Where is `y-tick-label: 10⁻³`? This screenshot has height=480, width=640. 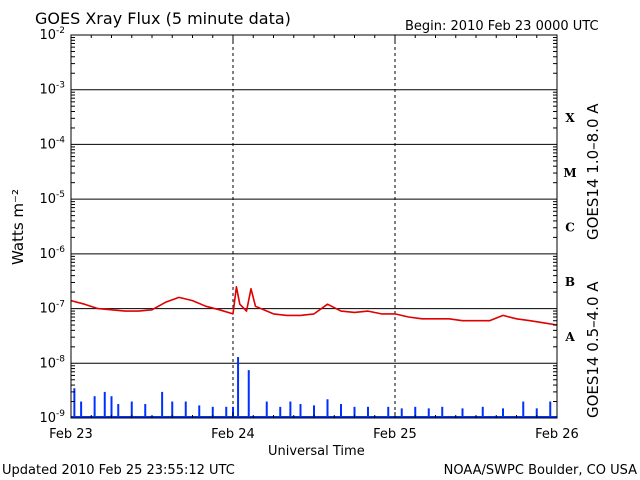 y-tick-label: 10⁻³ is located at coordinates (52, 89).